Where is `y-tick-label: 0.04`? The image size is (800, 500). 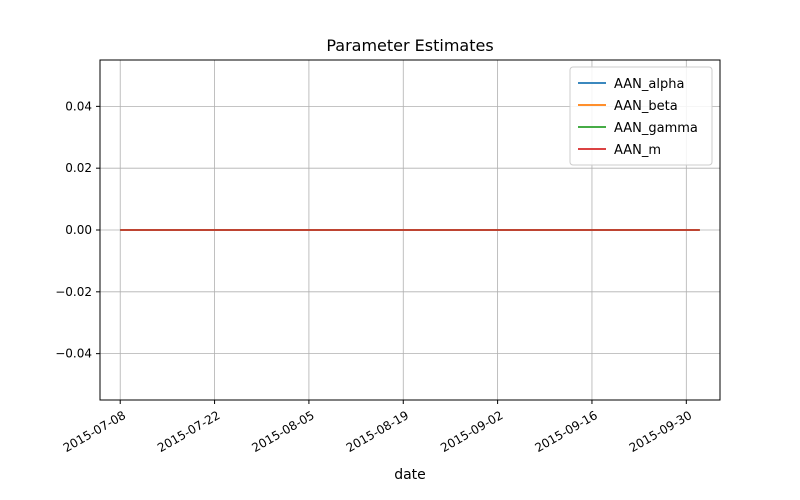 y-tick-label: 0.04 is located at coordinates (78, 106).